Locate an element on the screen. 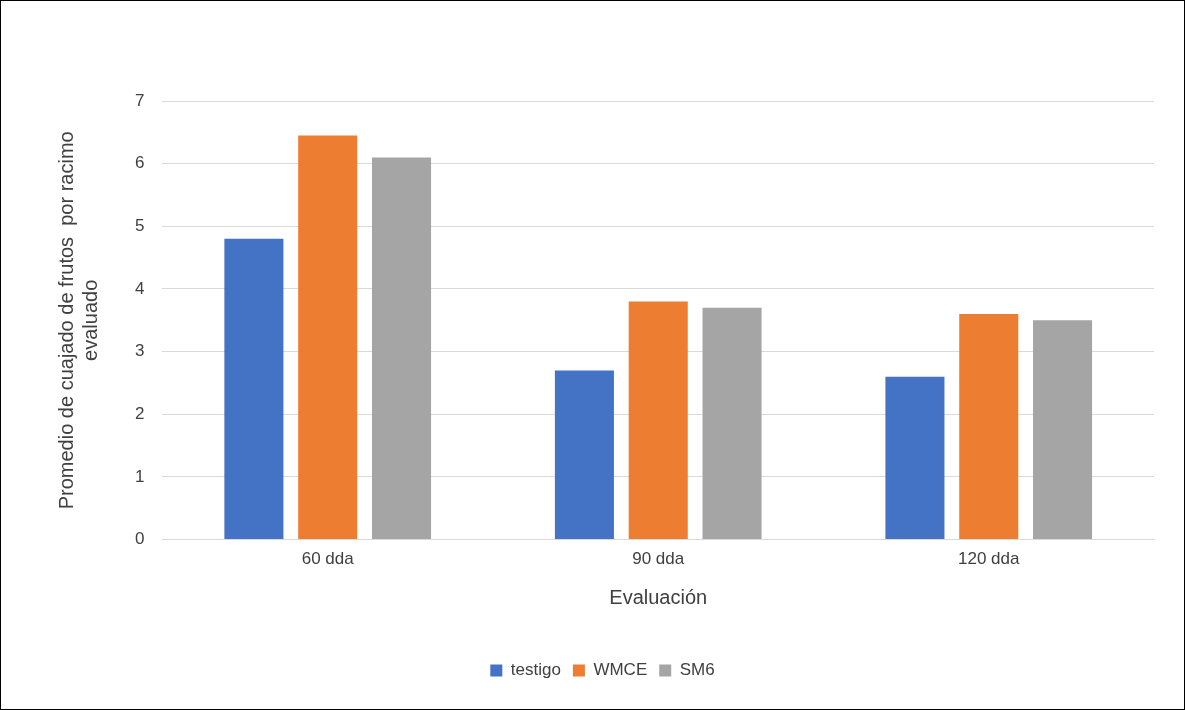 The image size is (1185, 710). y-tick-label: 0 is located at coordinates (139, 539).